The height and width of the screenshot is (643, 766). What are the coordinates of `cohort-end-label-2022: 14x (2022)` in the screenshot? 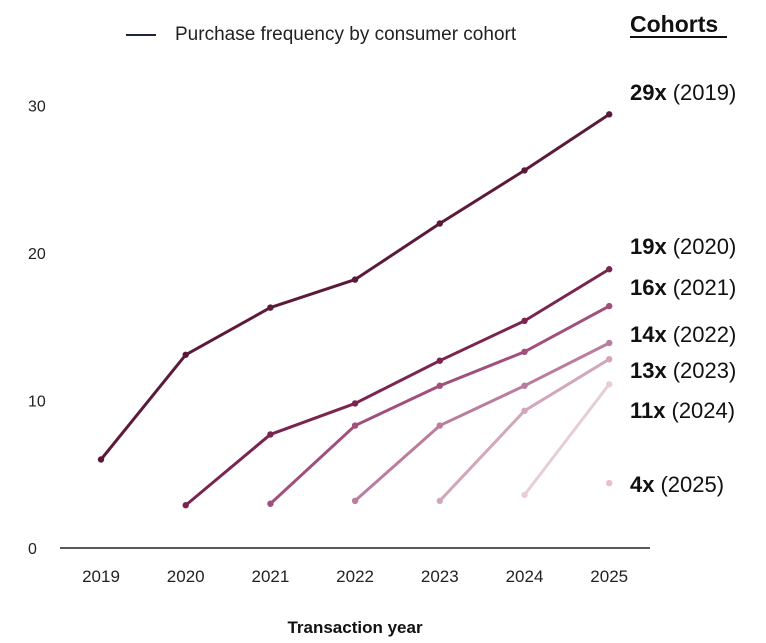 It's located at (683, 334).